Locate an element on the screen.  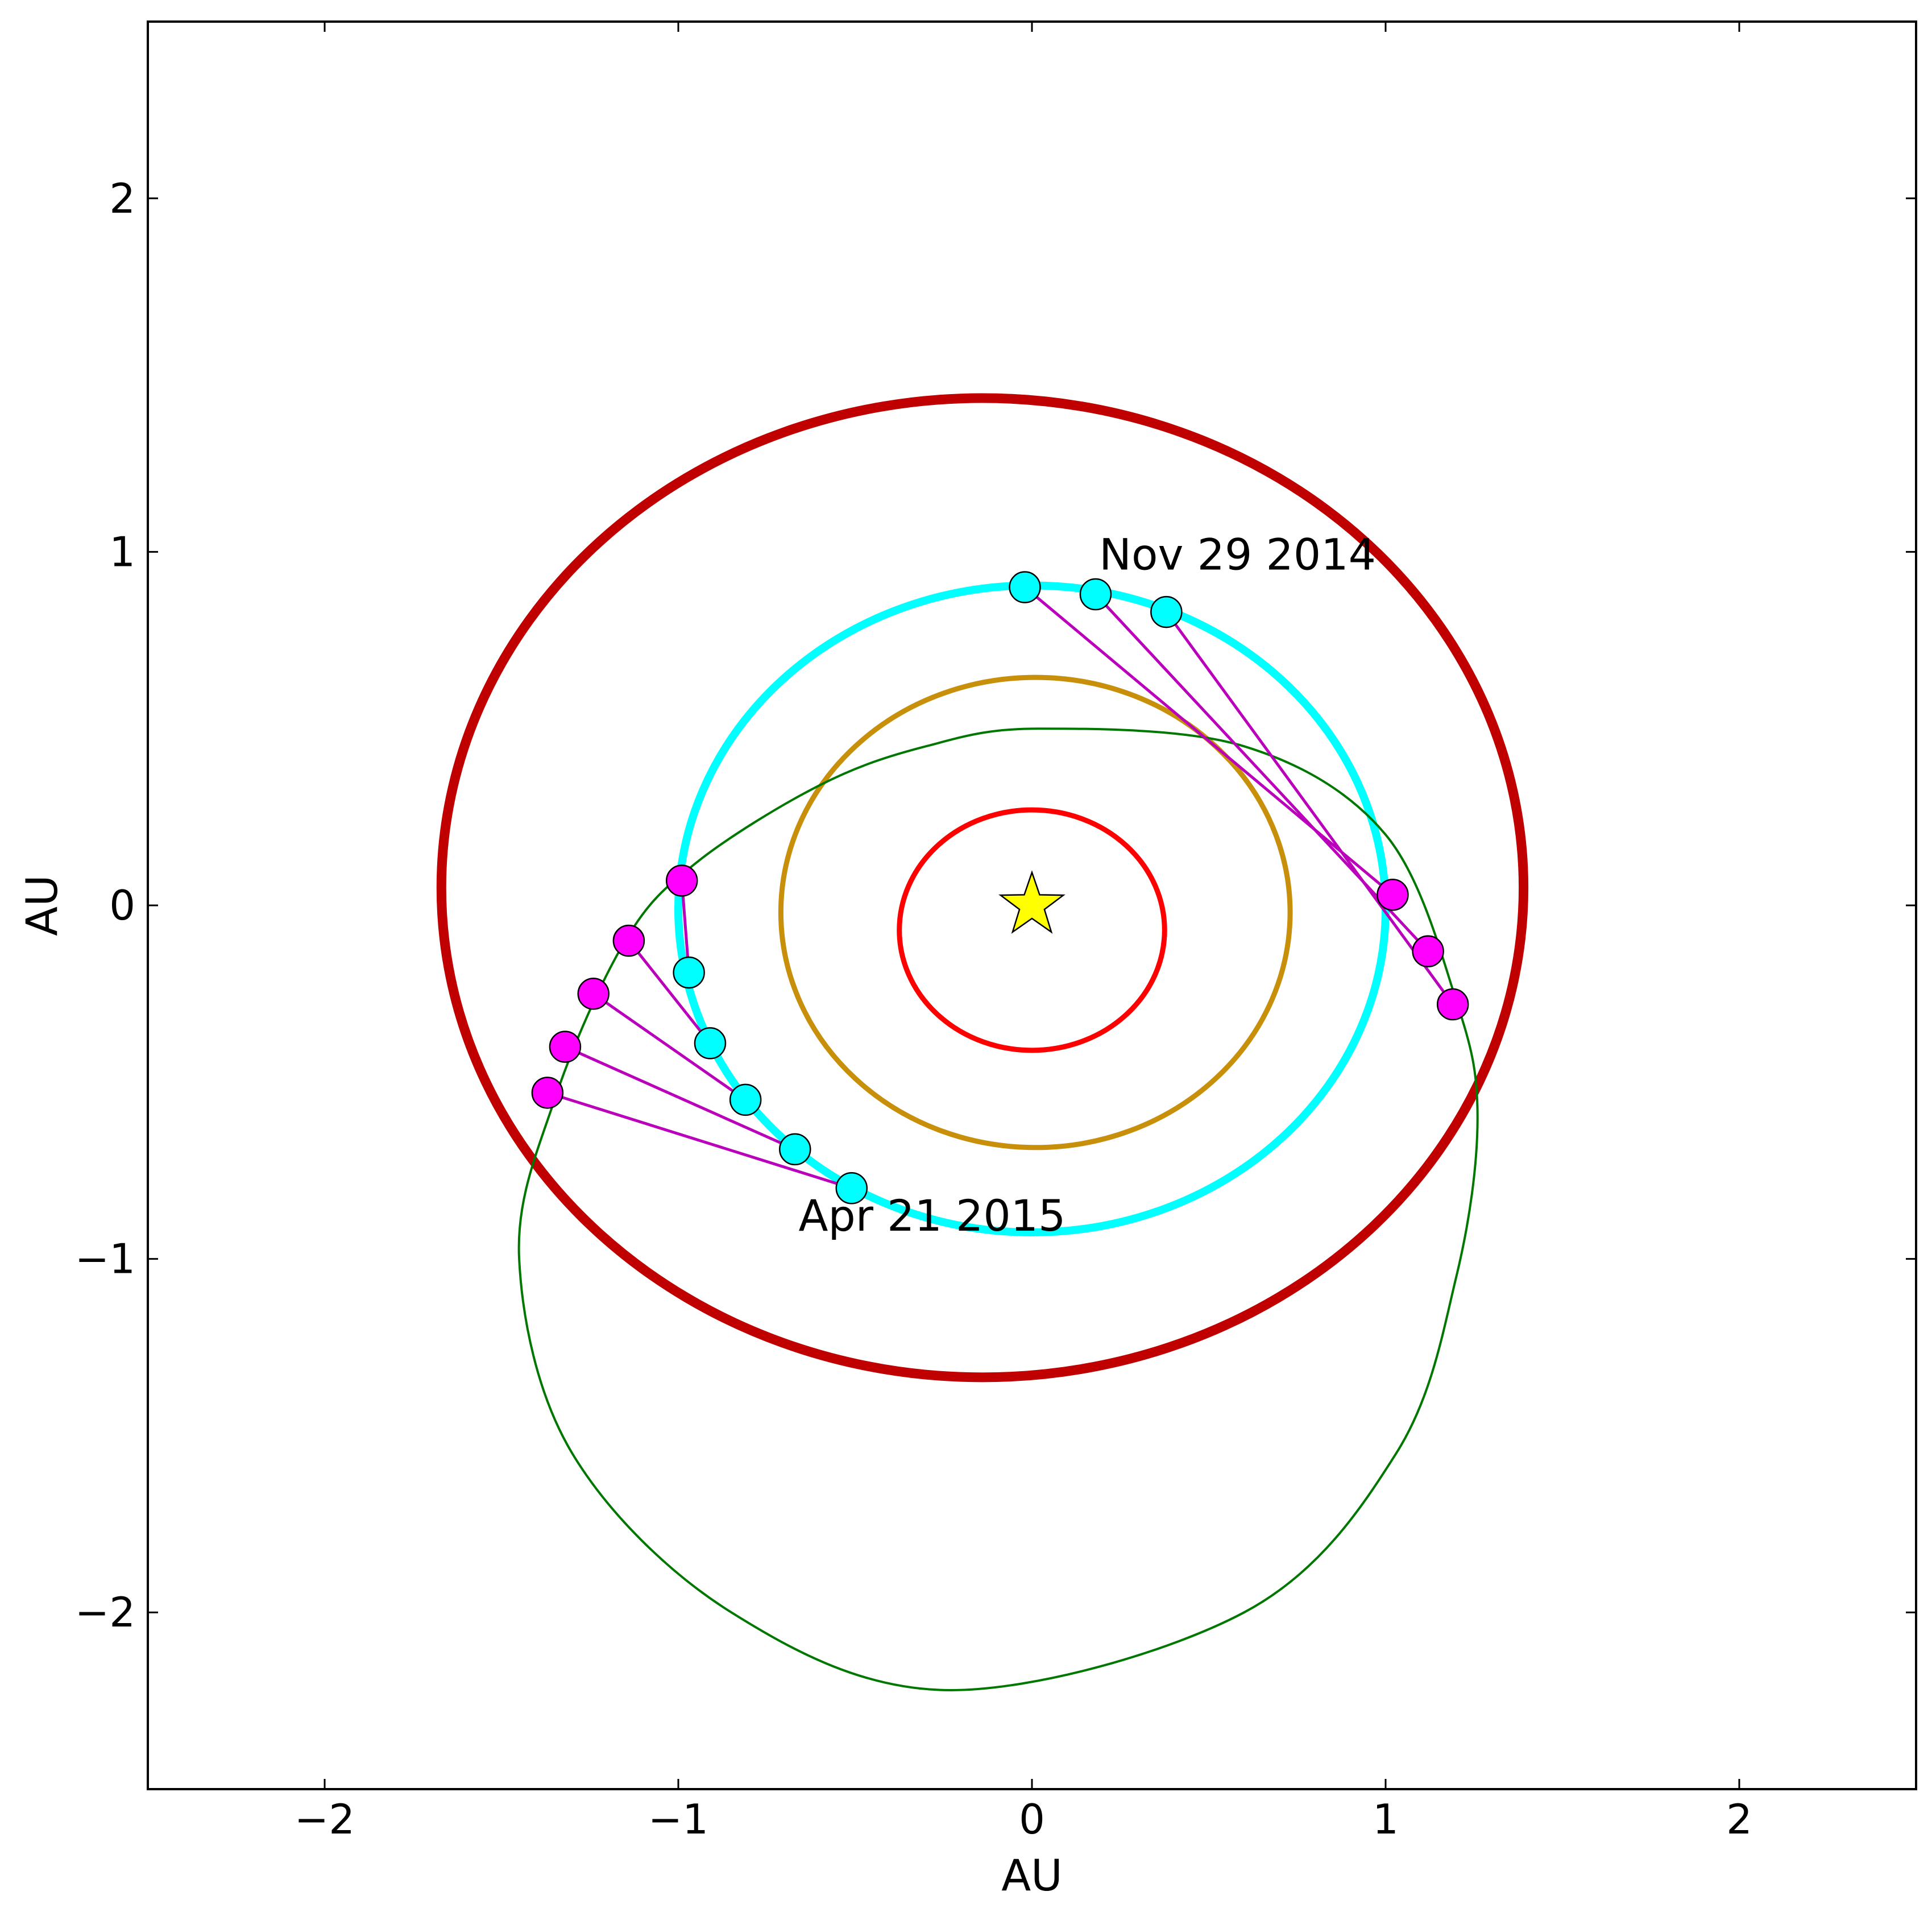
sun-star-icon is located at coordinates (1031, 902).